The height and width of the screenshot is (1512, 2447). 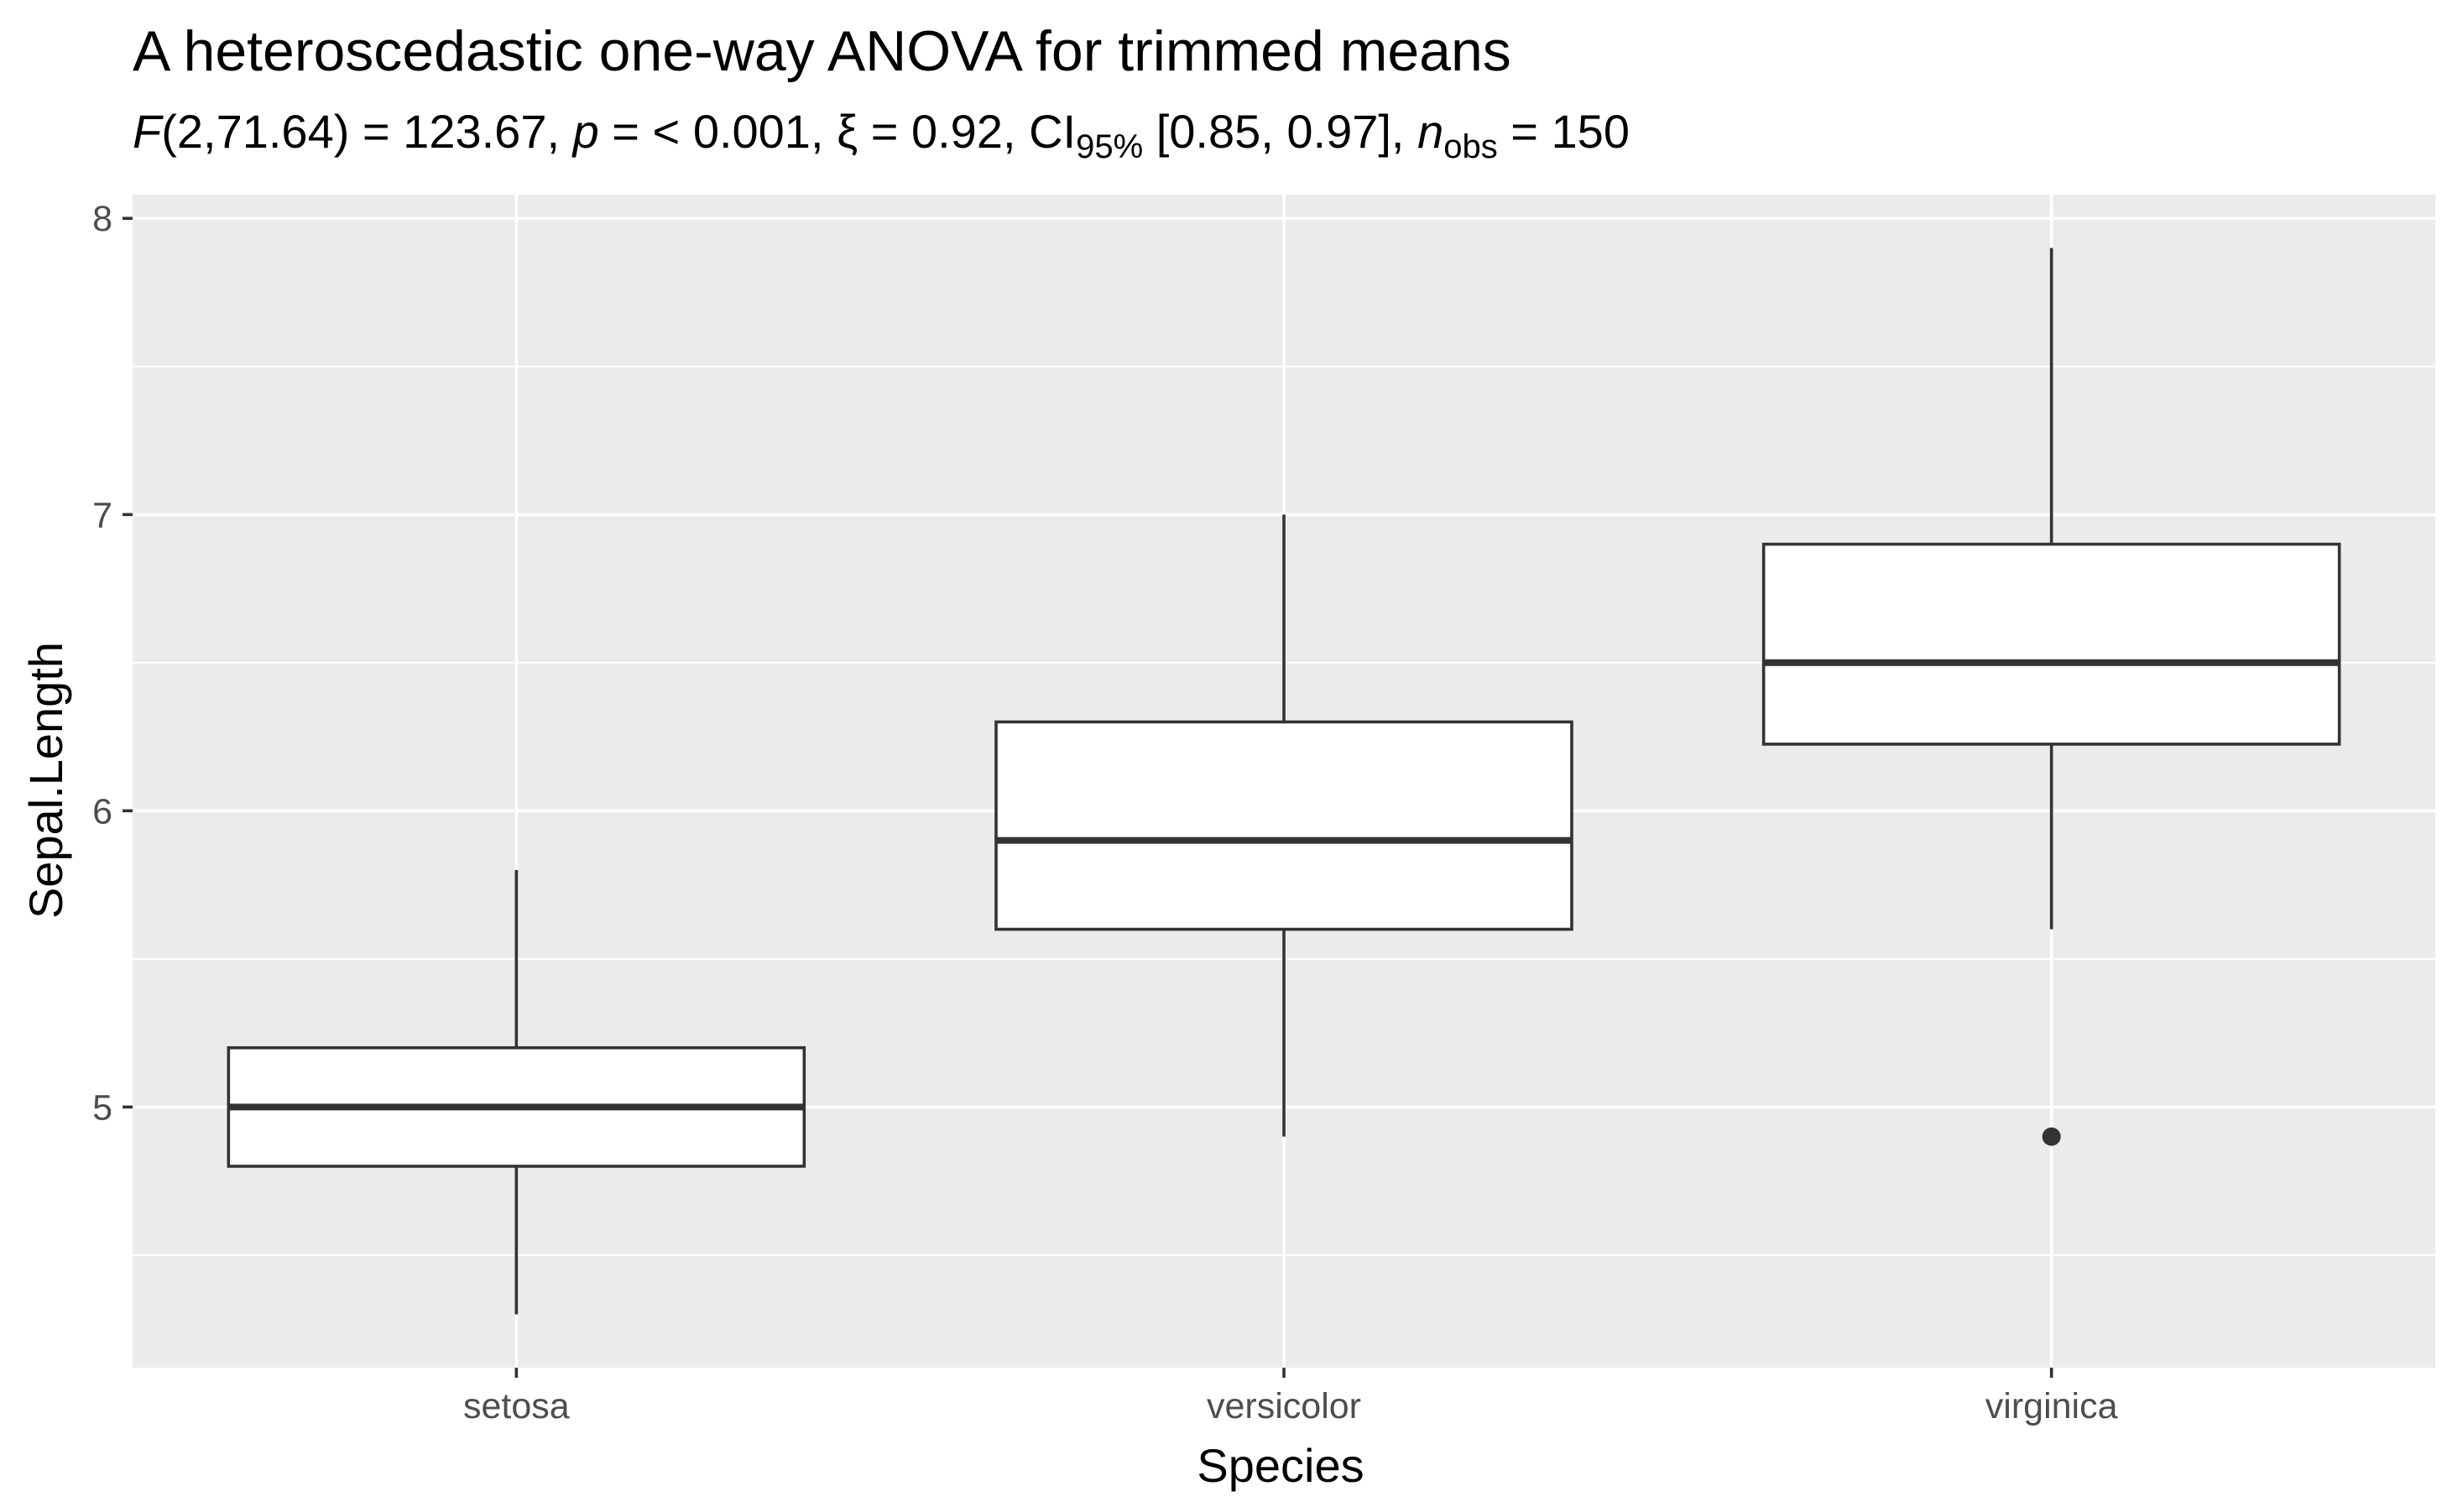 I want to click on y-axis-title: Sepal.Length, so click(x=45, y=781).